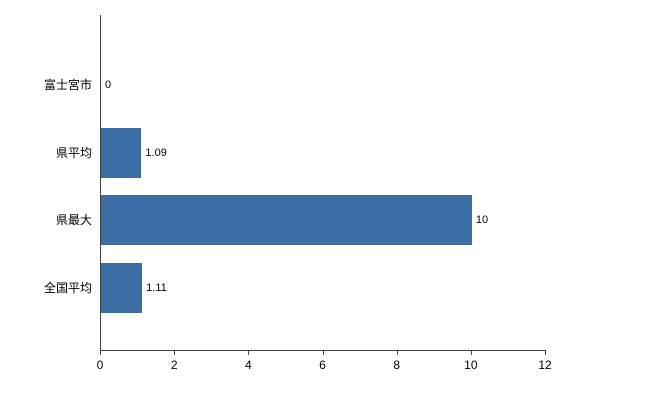 This screenshot has width=650, height=400. What do you see at coordinates (73, 152) in the screenshot?
I see `category-label: 県平均` at bounding box center [73, 152].